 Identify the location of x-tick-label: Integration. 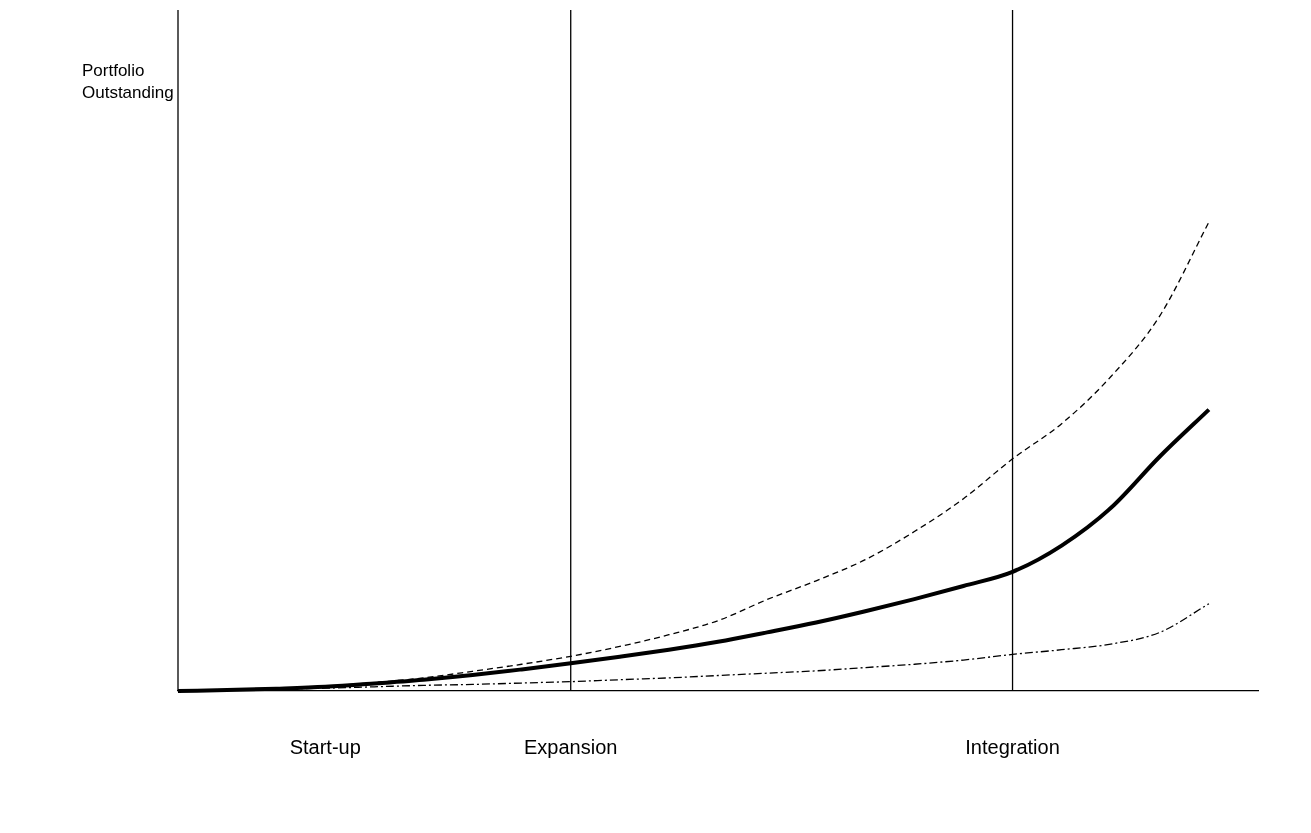
(1012, 746).